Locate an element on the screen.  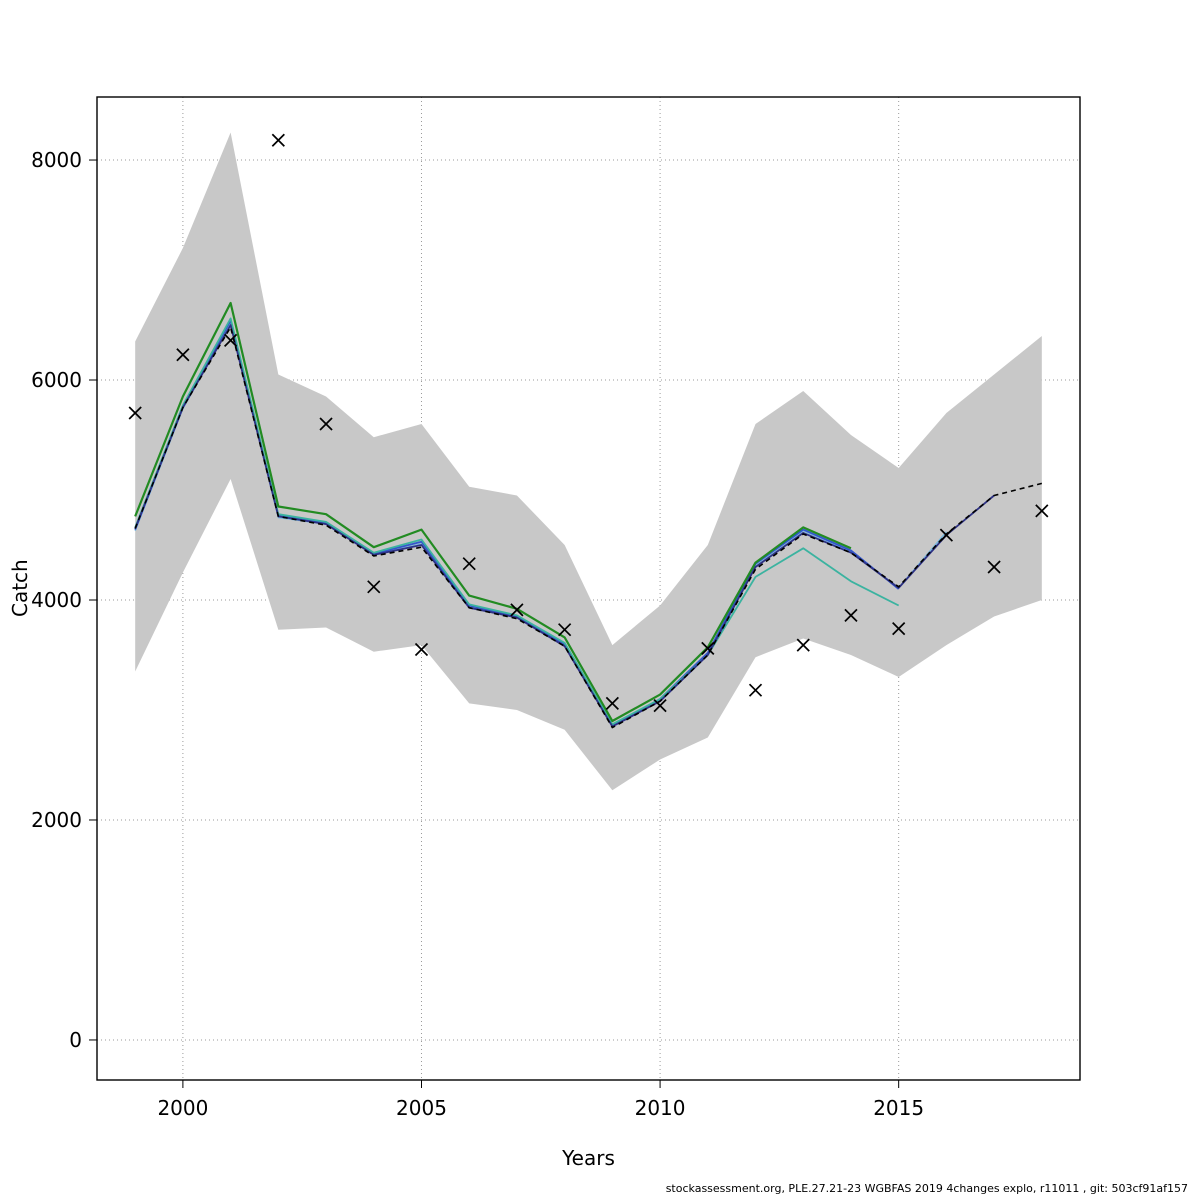
x-tick-label: 2015 is located at coordinates (898, 1108).